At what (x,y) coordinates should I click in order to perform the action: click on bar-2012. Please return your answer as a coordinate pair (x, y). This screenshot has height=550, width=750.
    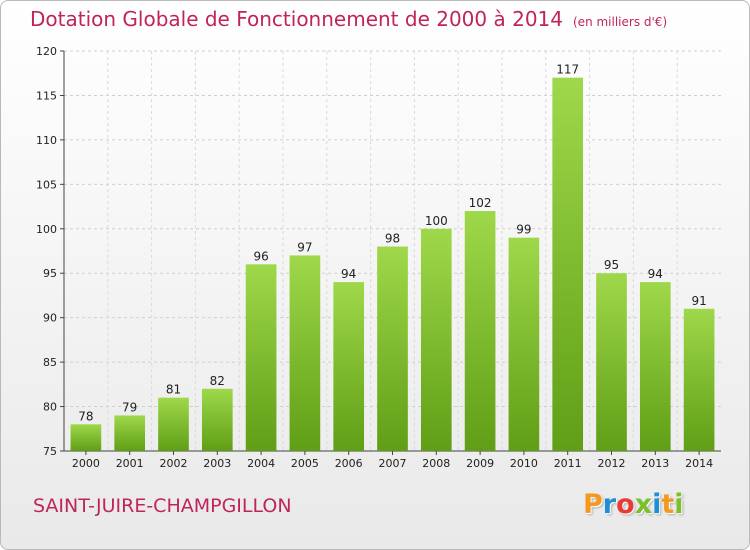
    Looking at the image, I should click on (611, 362).